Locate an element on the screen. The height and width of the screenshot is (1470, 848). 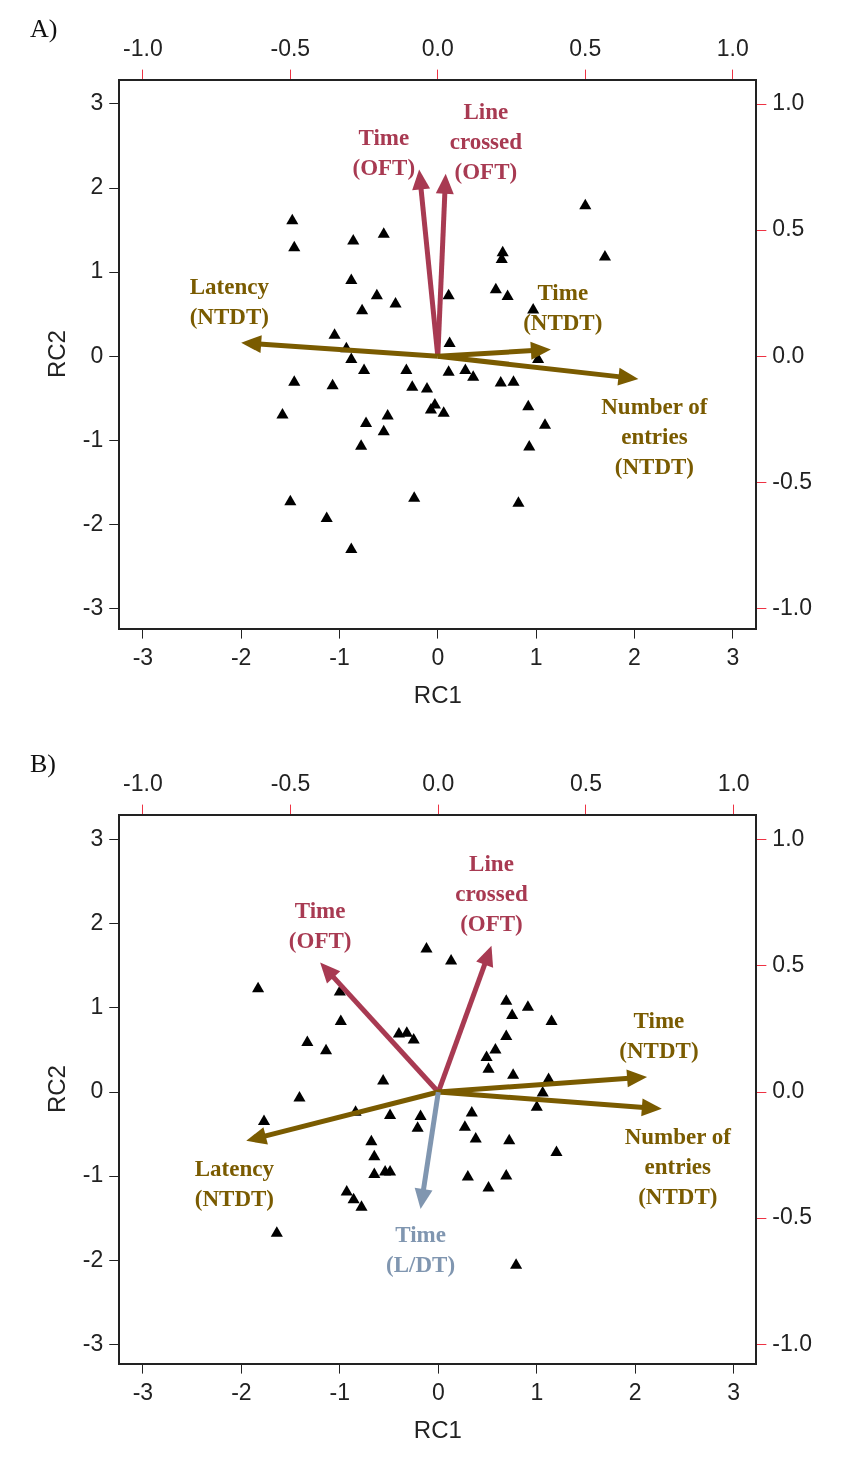
annotation: Number of entries (NTDT) is located at coordinates (678, 1166).